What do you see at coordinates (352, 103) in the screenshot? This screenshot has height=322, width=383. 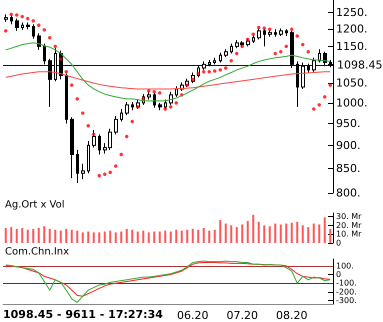 I see `y-tick-label: 1000.` at bounding box center [352, 103].